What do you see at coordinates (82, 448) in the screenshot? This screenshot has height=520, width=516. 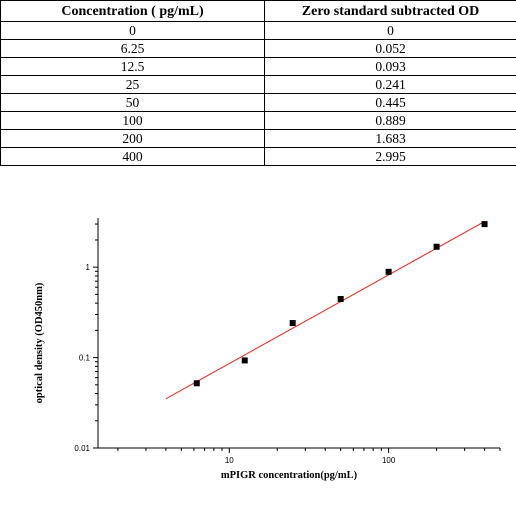 I see `y-tick-label: 0.01` at bounding box center [82, 448].